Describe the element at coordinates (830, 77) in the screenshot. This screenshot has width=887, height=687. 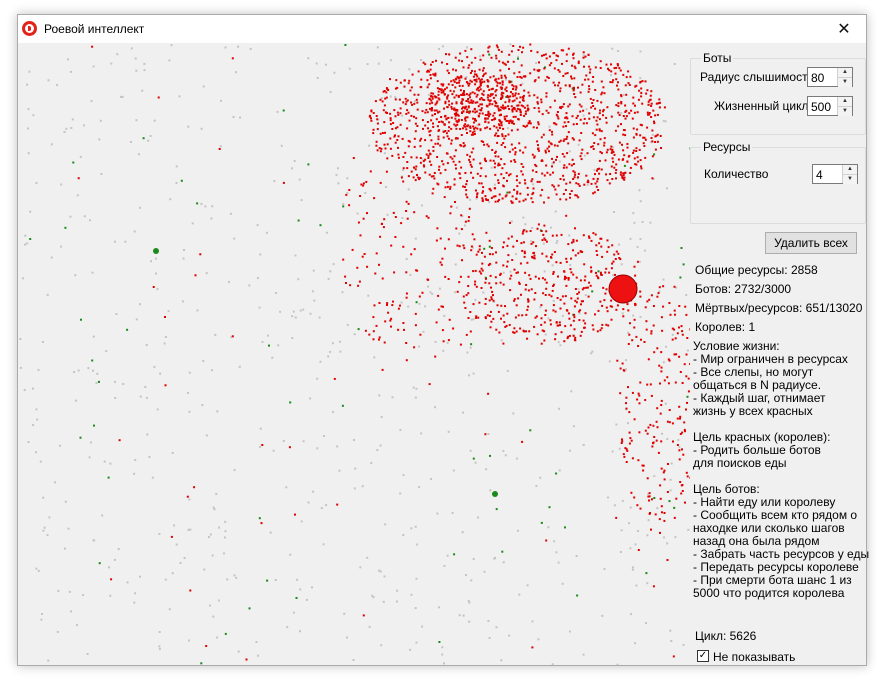
I see `hearing-radius-spinner: 80 ▲ ▼` at that location.